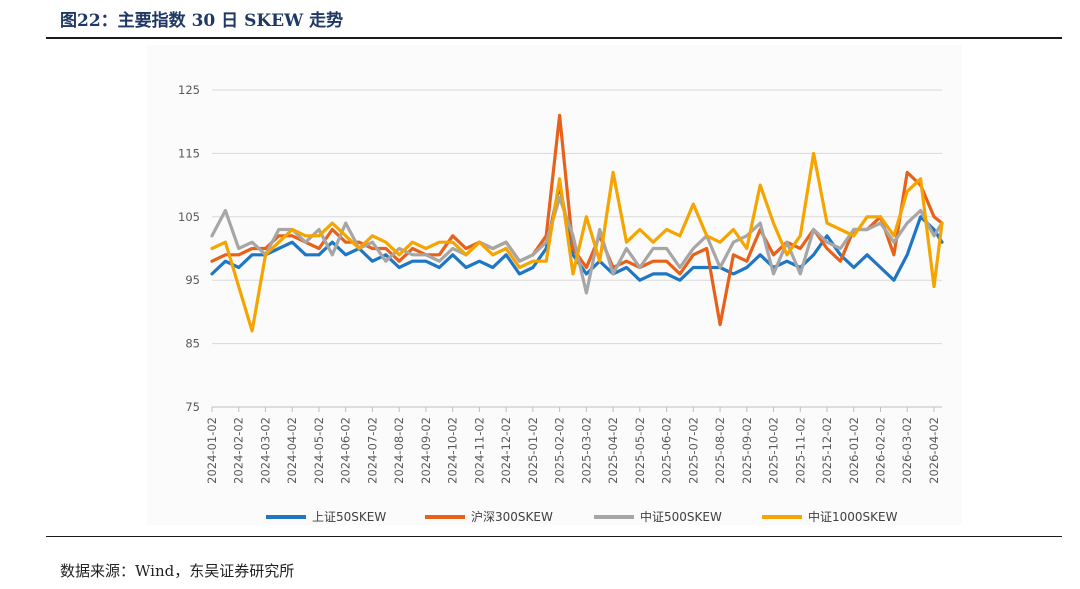 The image size is (1080, 589). Describe the element at coordinates (554, 536) in the screenshot. I see `bottom-rule` at that location.